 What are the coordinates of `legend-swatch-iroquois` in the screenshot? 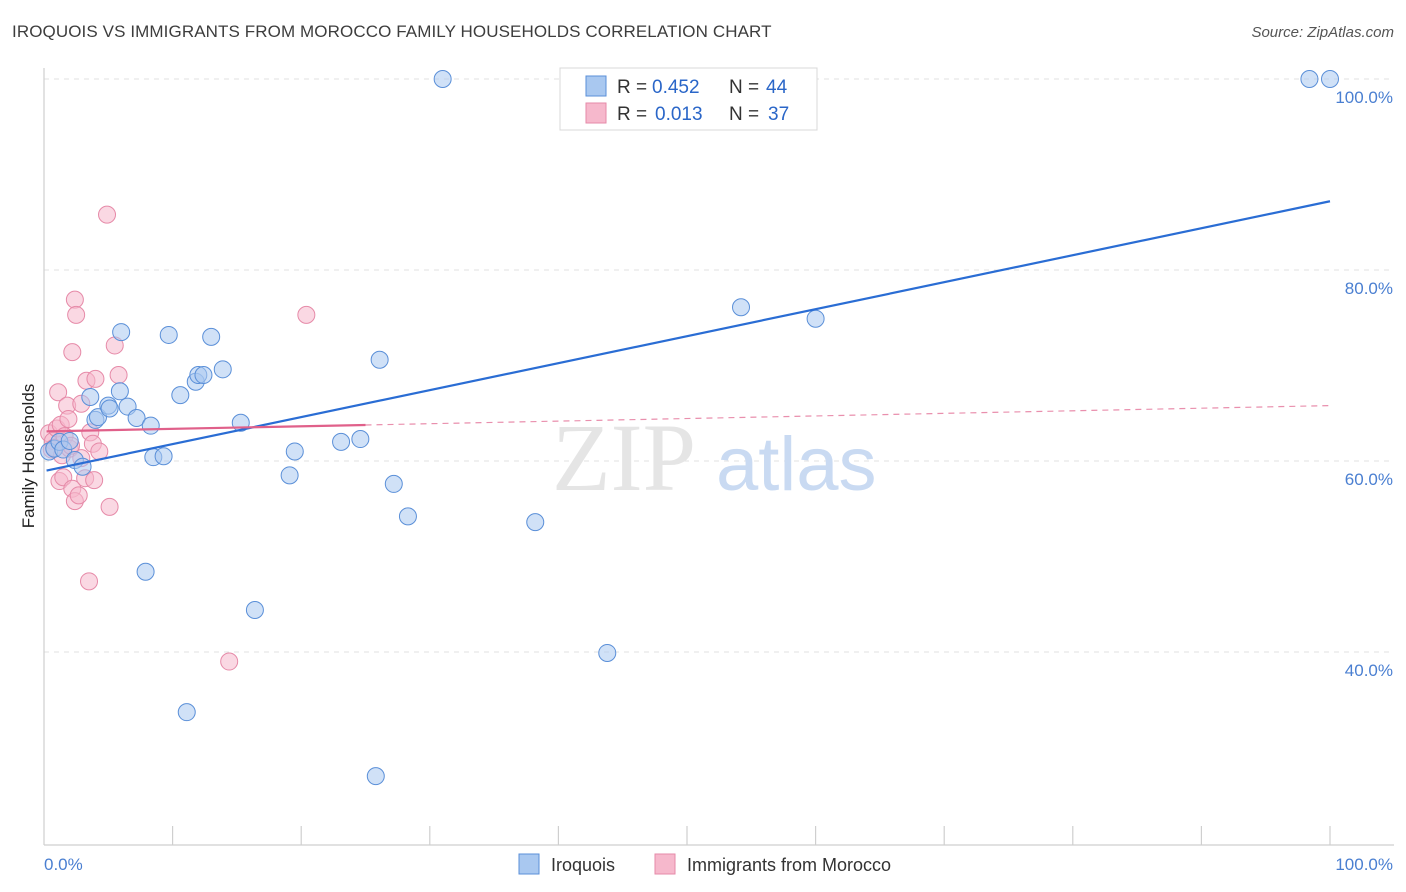 It's located at (596, 86).